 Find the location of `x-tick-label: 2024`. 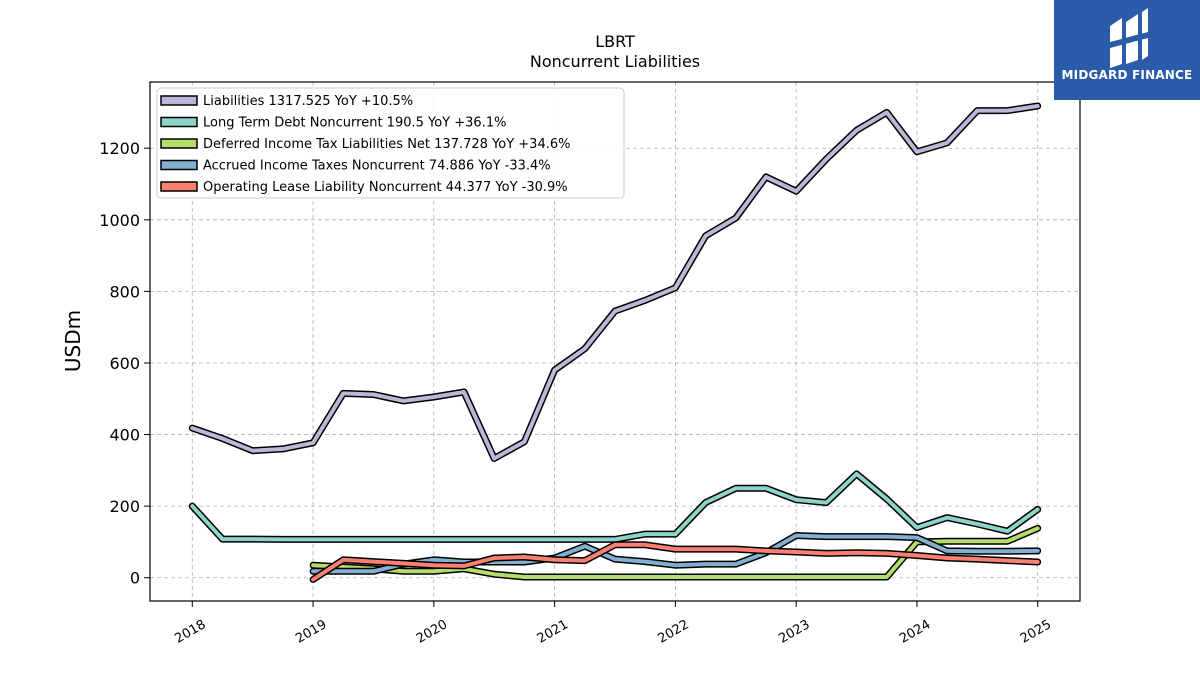

x-tick-label: 2024 is located at coordinates (915, 632).